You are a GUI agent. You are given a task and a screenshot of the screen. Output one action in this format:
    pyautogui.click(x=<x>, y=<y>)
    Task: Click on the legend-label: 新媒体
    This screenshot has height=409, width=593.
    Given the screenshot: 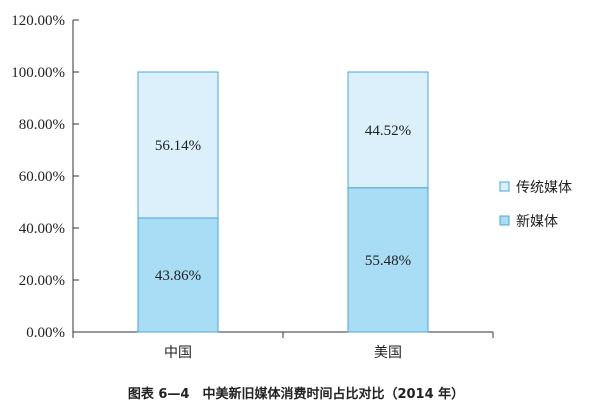 What is the action you would take?
    pyautogui.click(x=537, y=222)
    